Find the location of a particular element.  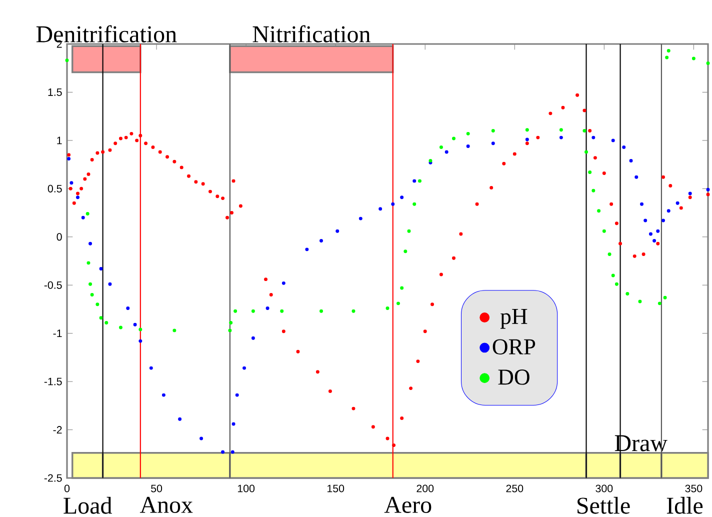

legend-label: ORP is located at coordinates (514, 346).